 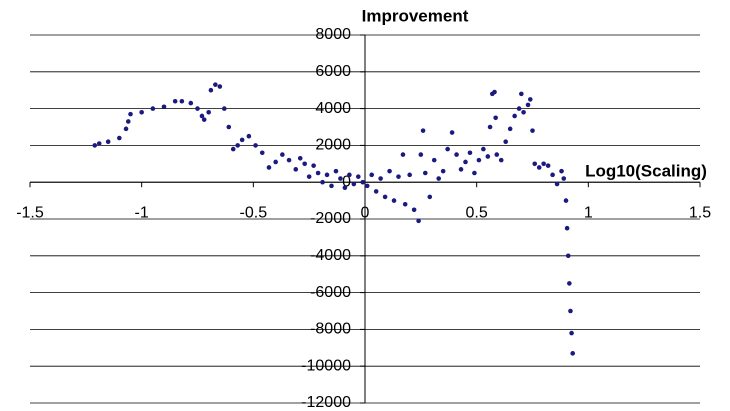 I want to click on y-tick-label: 8000, so click(x=333, y=34).